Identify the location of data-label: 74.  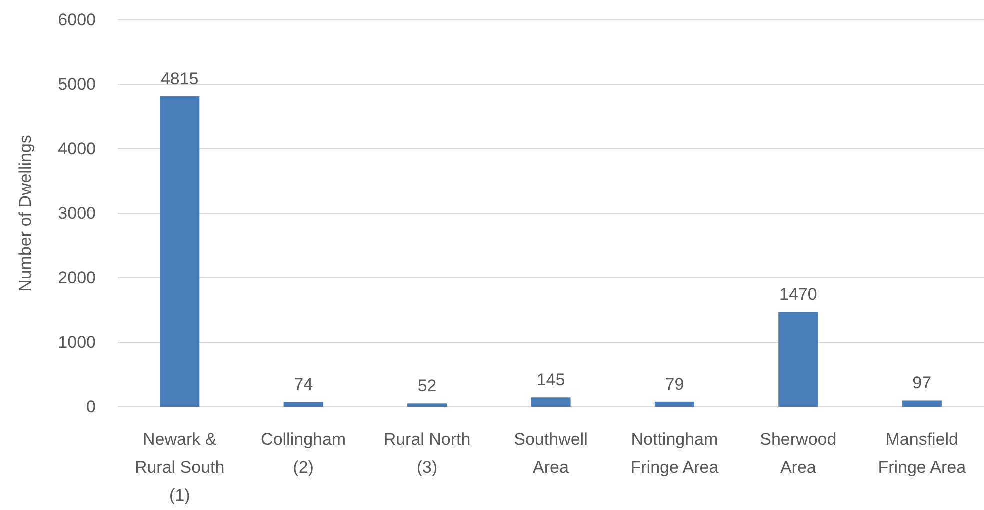
(304, 384).